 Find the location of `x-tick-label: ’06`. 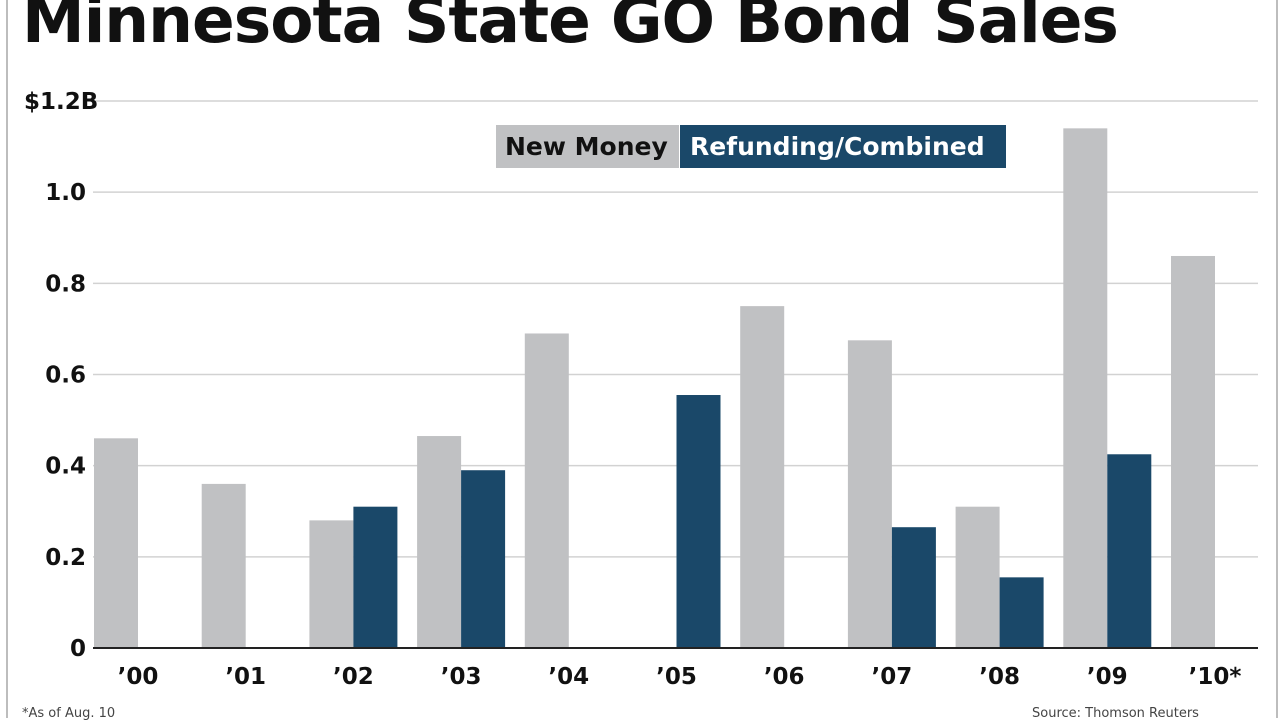

x-tick-label: ’06 is located at coordinates (784, 677).